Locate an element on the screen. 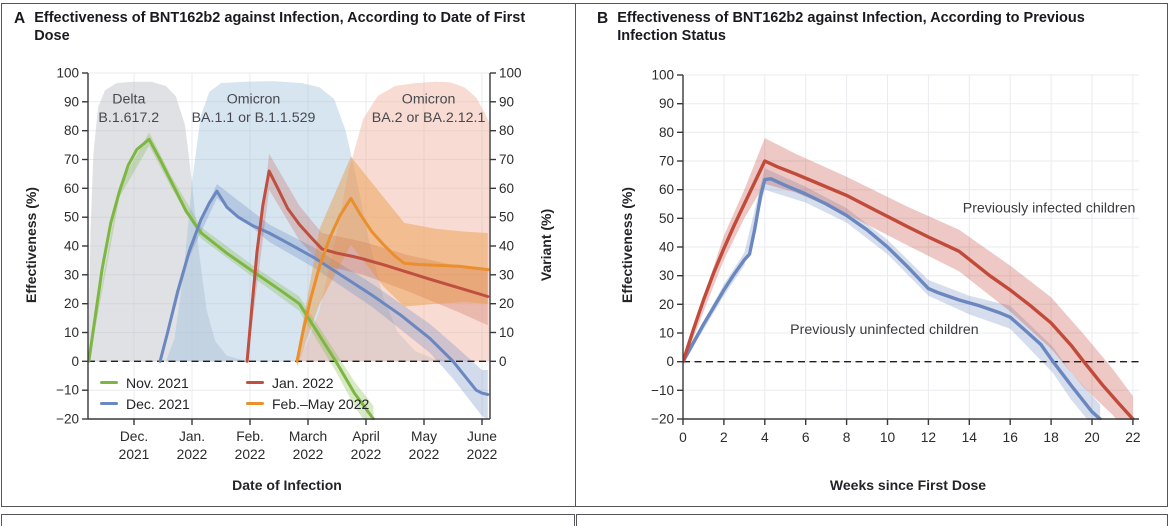 This screenshot has height=526, width=1173. svg-text: 8 is located at coordinates (847, 437).